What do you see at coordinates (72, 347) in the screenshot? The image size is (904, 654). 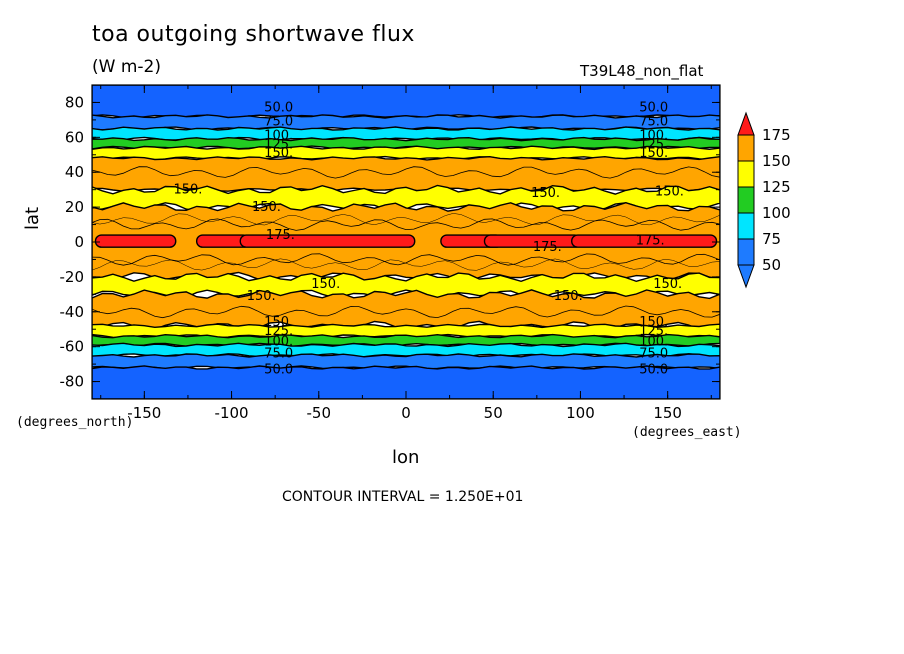 I see `y-tick-label: -60` at bounding box center [72, 347].